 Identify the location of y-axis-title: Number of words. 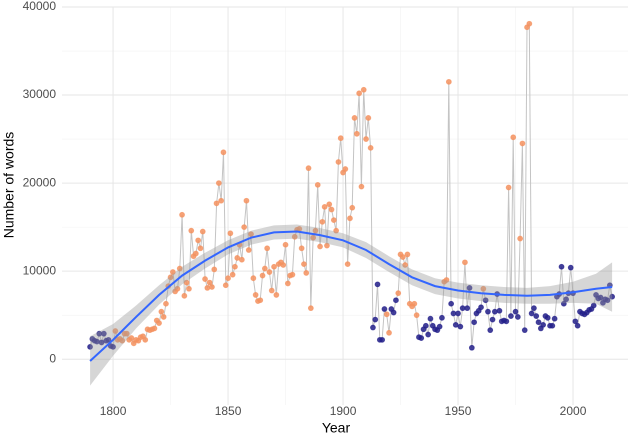
(9, 185).